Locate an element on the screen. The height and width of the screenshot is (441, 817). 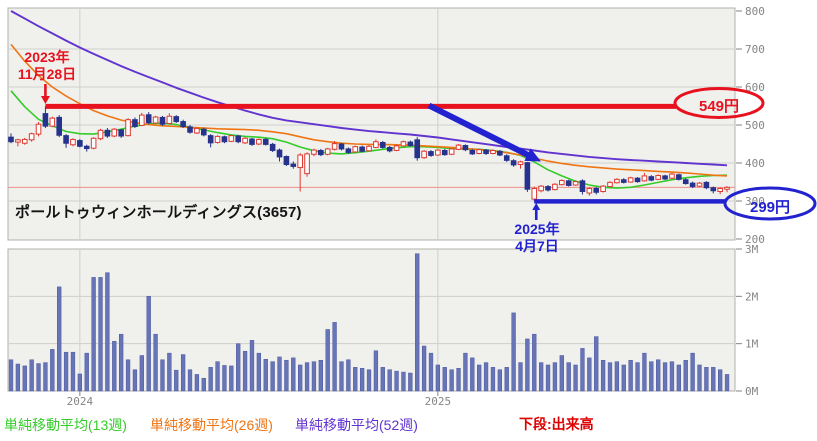
legend-sma-26w: 単純移動平均(26週) is located at coordinates (211, 425).